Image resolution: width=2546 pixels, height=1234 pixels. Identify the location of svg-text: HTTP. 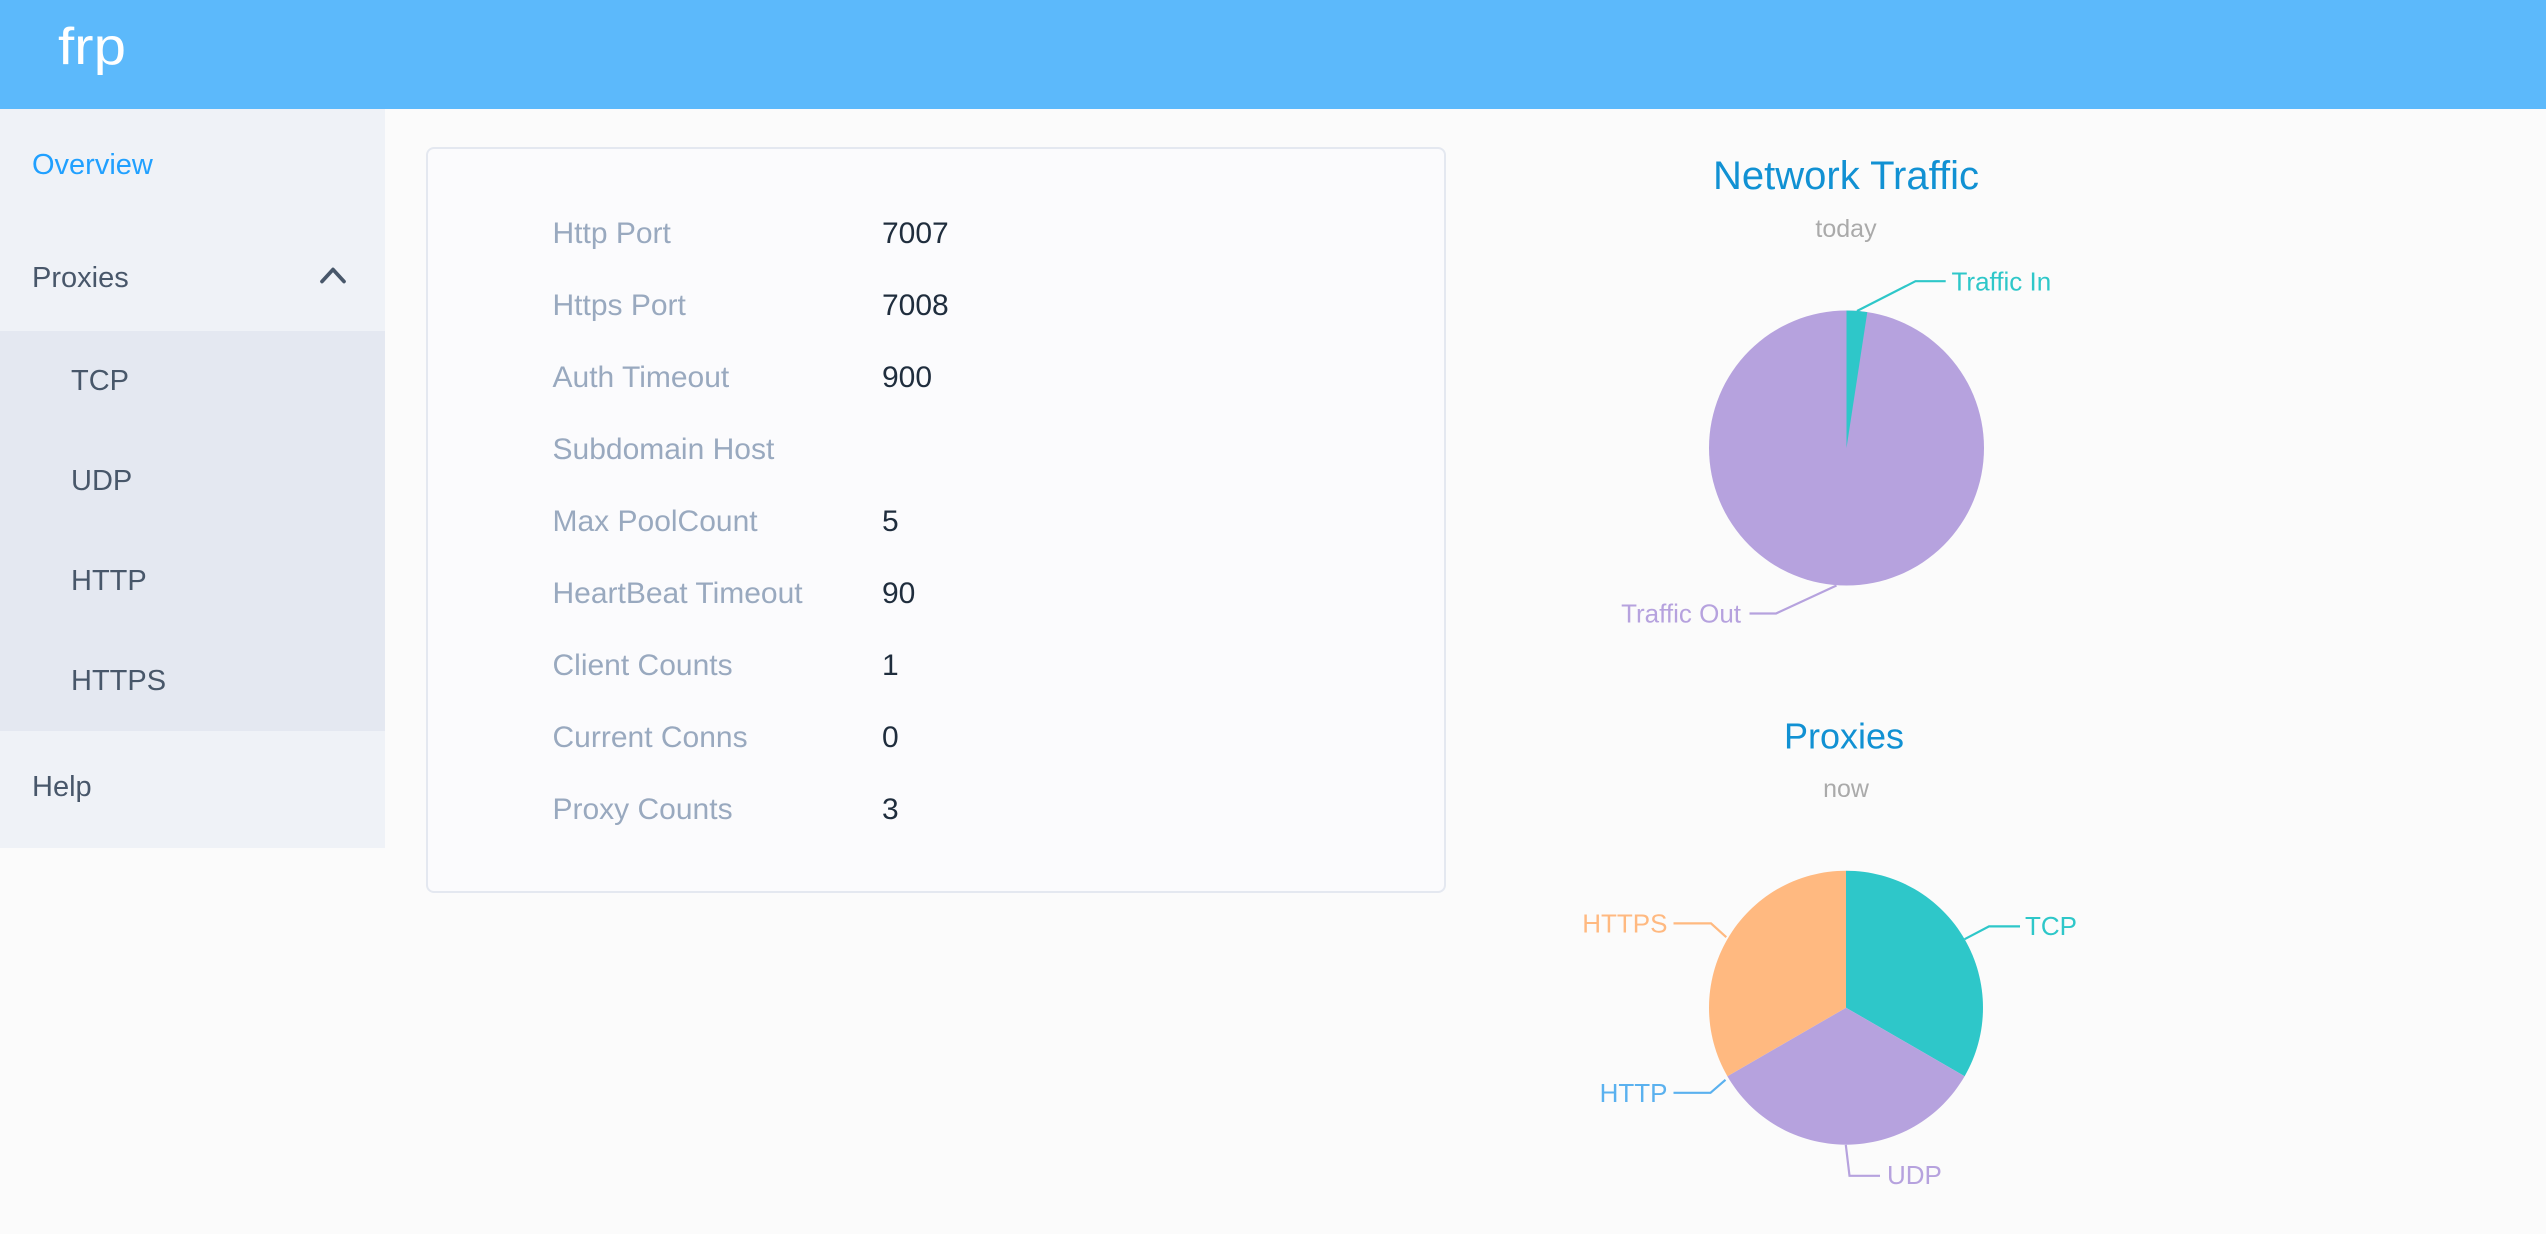
(1634, 1093).